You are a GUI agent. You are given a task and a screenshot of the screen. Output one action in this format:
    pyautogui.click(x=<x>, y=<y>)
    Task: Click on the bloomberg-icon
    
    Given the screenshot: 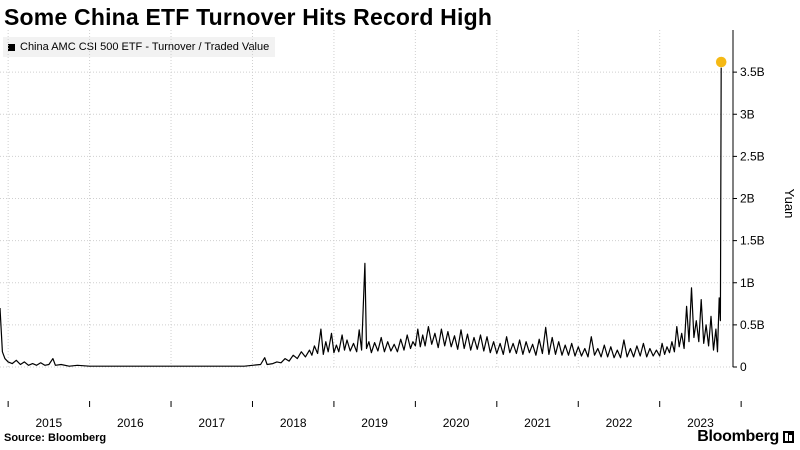 What is the action you would take?
    pyautogui.click(x=788, y=437)
    